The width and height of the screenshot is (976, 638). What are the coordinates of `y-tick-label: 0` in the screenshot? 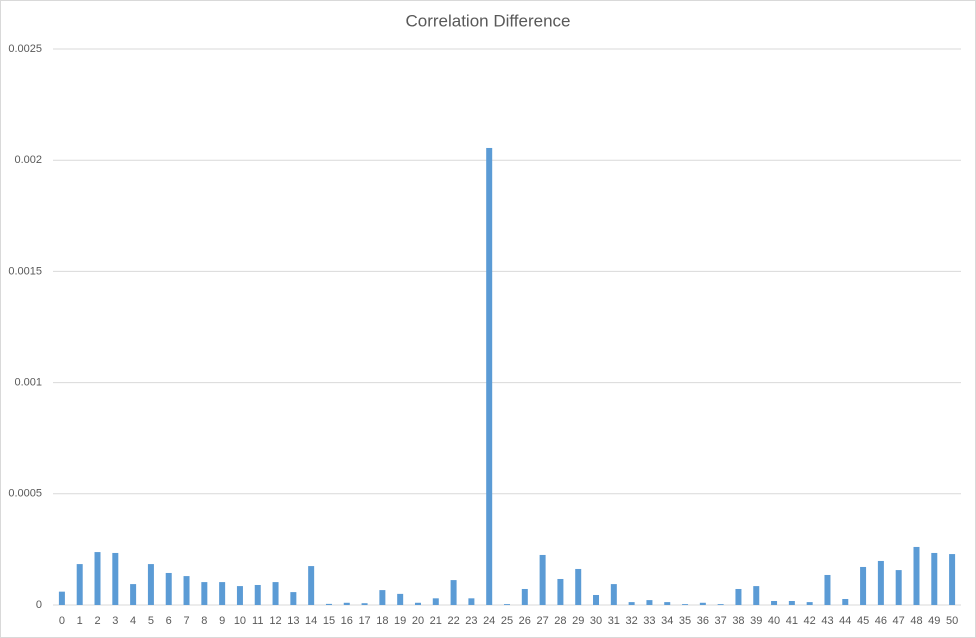 It's located at (39, 605).